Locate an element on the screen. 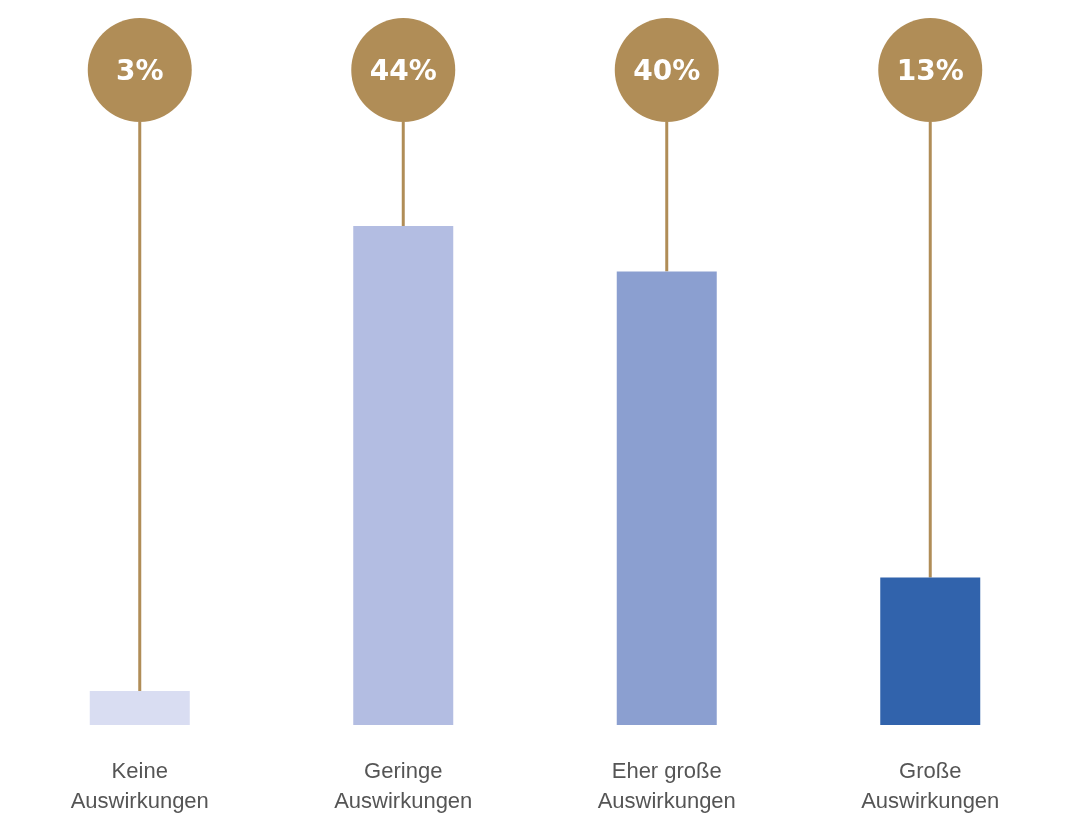  data-label: 40% is located at coordinates (667, 70).